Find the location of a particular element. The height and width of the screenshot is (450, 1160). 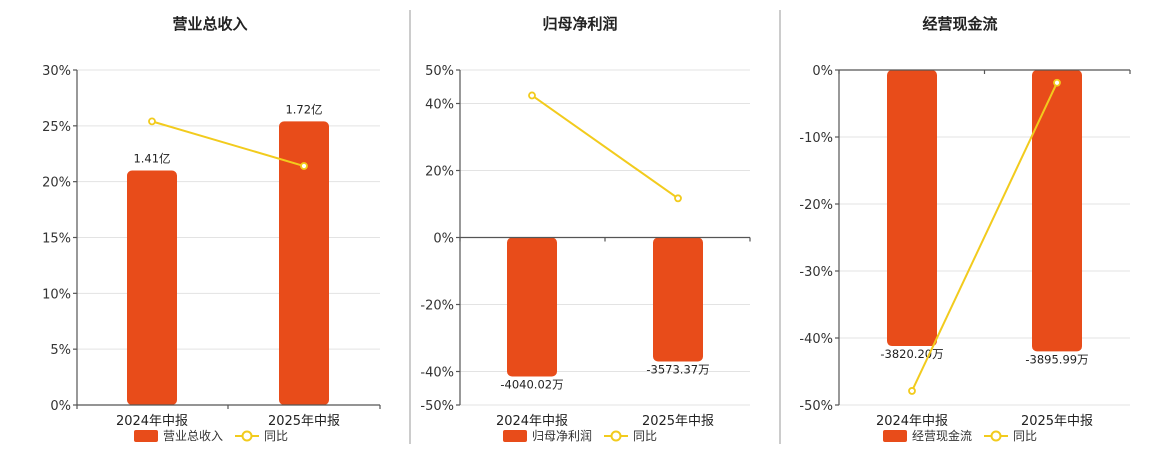

bar-data-label: -3573.37万 is located at coordinates (677, 369).